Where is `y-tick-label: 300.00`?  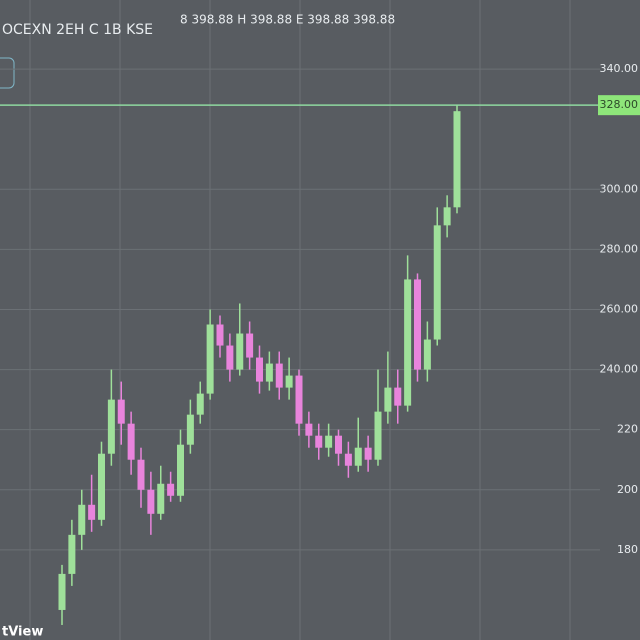 y-tick-label: 300.00 is located at coordinates (619, 188).